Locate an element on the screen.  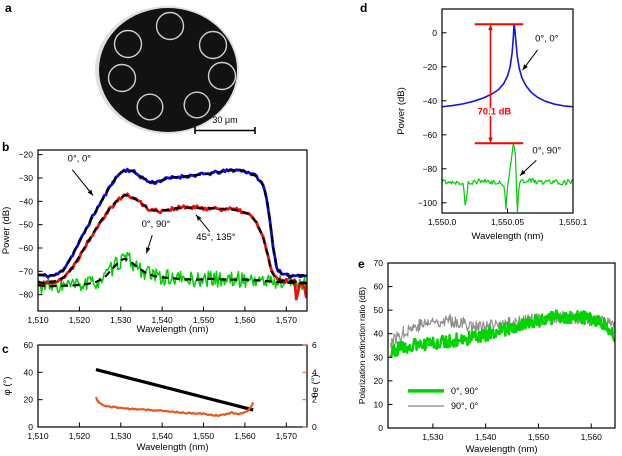
fiber-cross-section is located at coordinates (168, 70).